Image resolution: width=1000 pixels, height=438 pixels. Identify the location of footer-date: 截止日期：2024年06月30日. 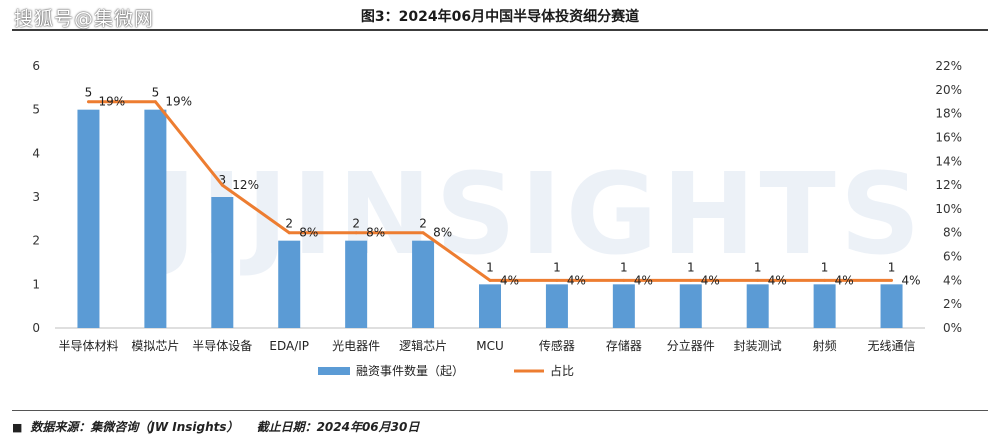
(338, 427).